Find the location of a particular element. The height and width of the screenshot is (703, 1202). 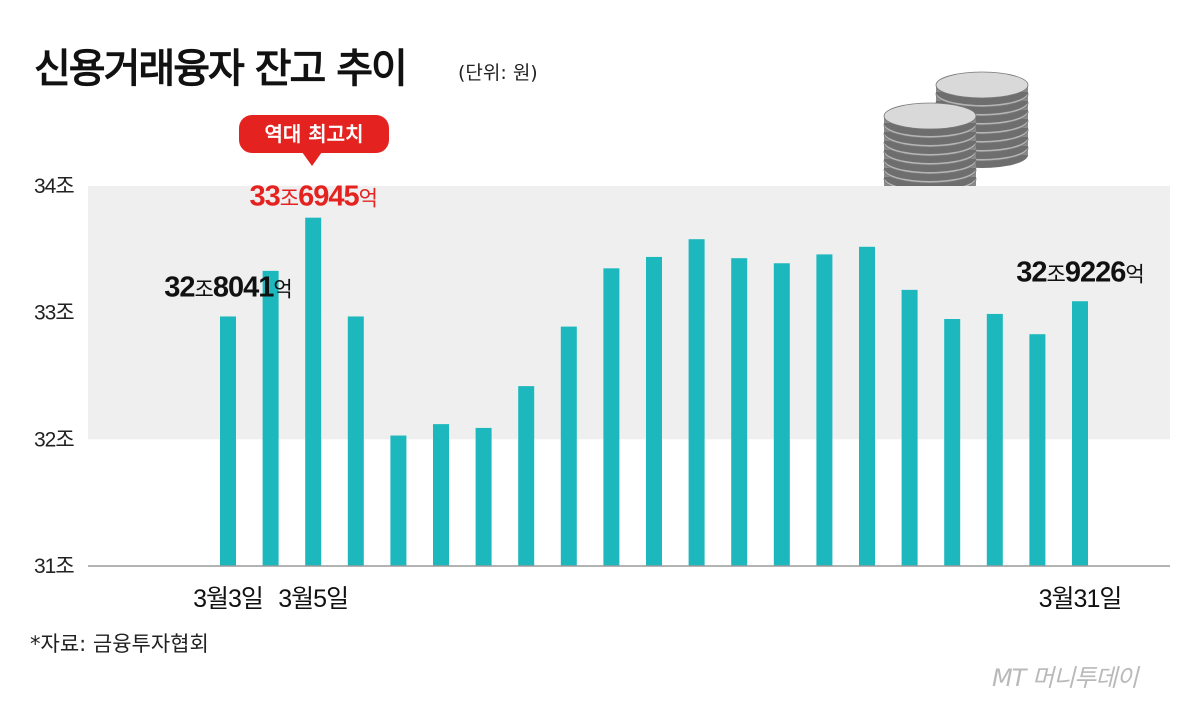

callout-text: 역대 최고치 is located at coordinates (314, 134).